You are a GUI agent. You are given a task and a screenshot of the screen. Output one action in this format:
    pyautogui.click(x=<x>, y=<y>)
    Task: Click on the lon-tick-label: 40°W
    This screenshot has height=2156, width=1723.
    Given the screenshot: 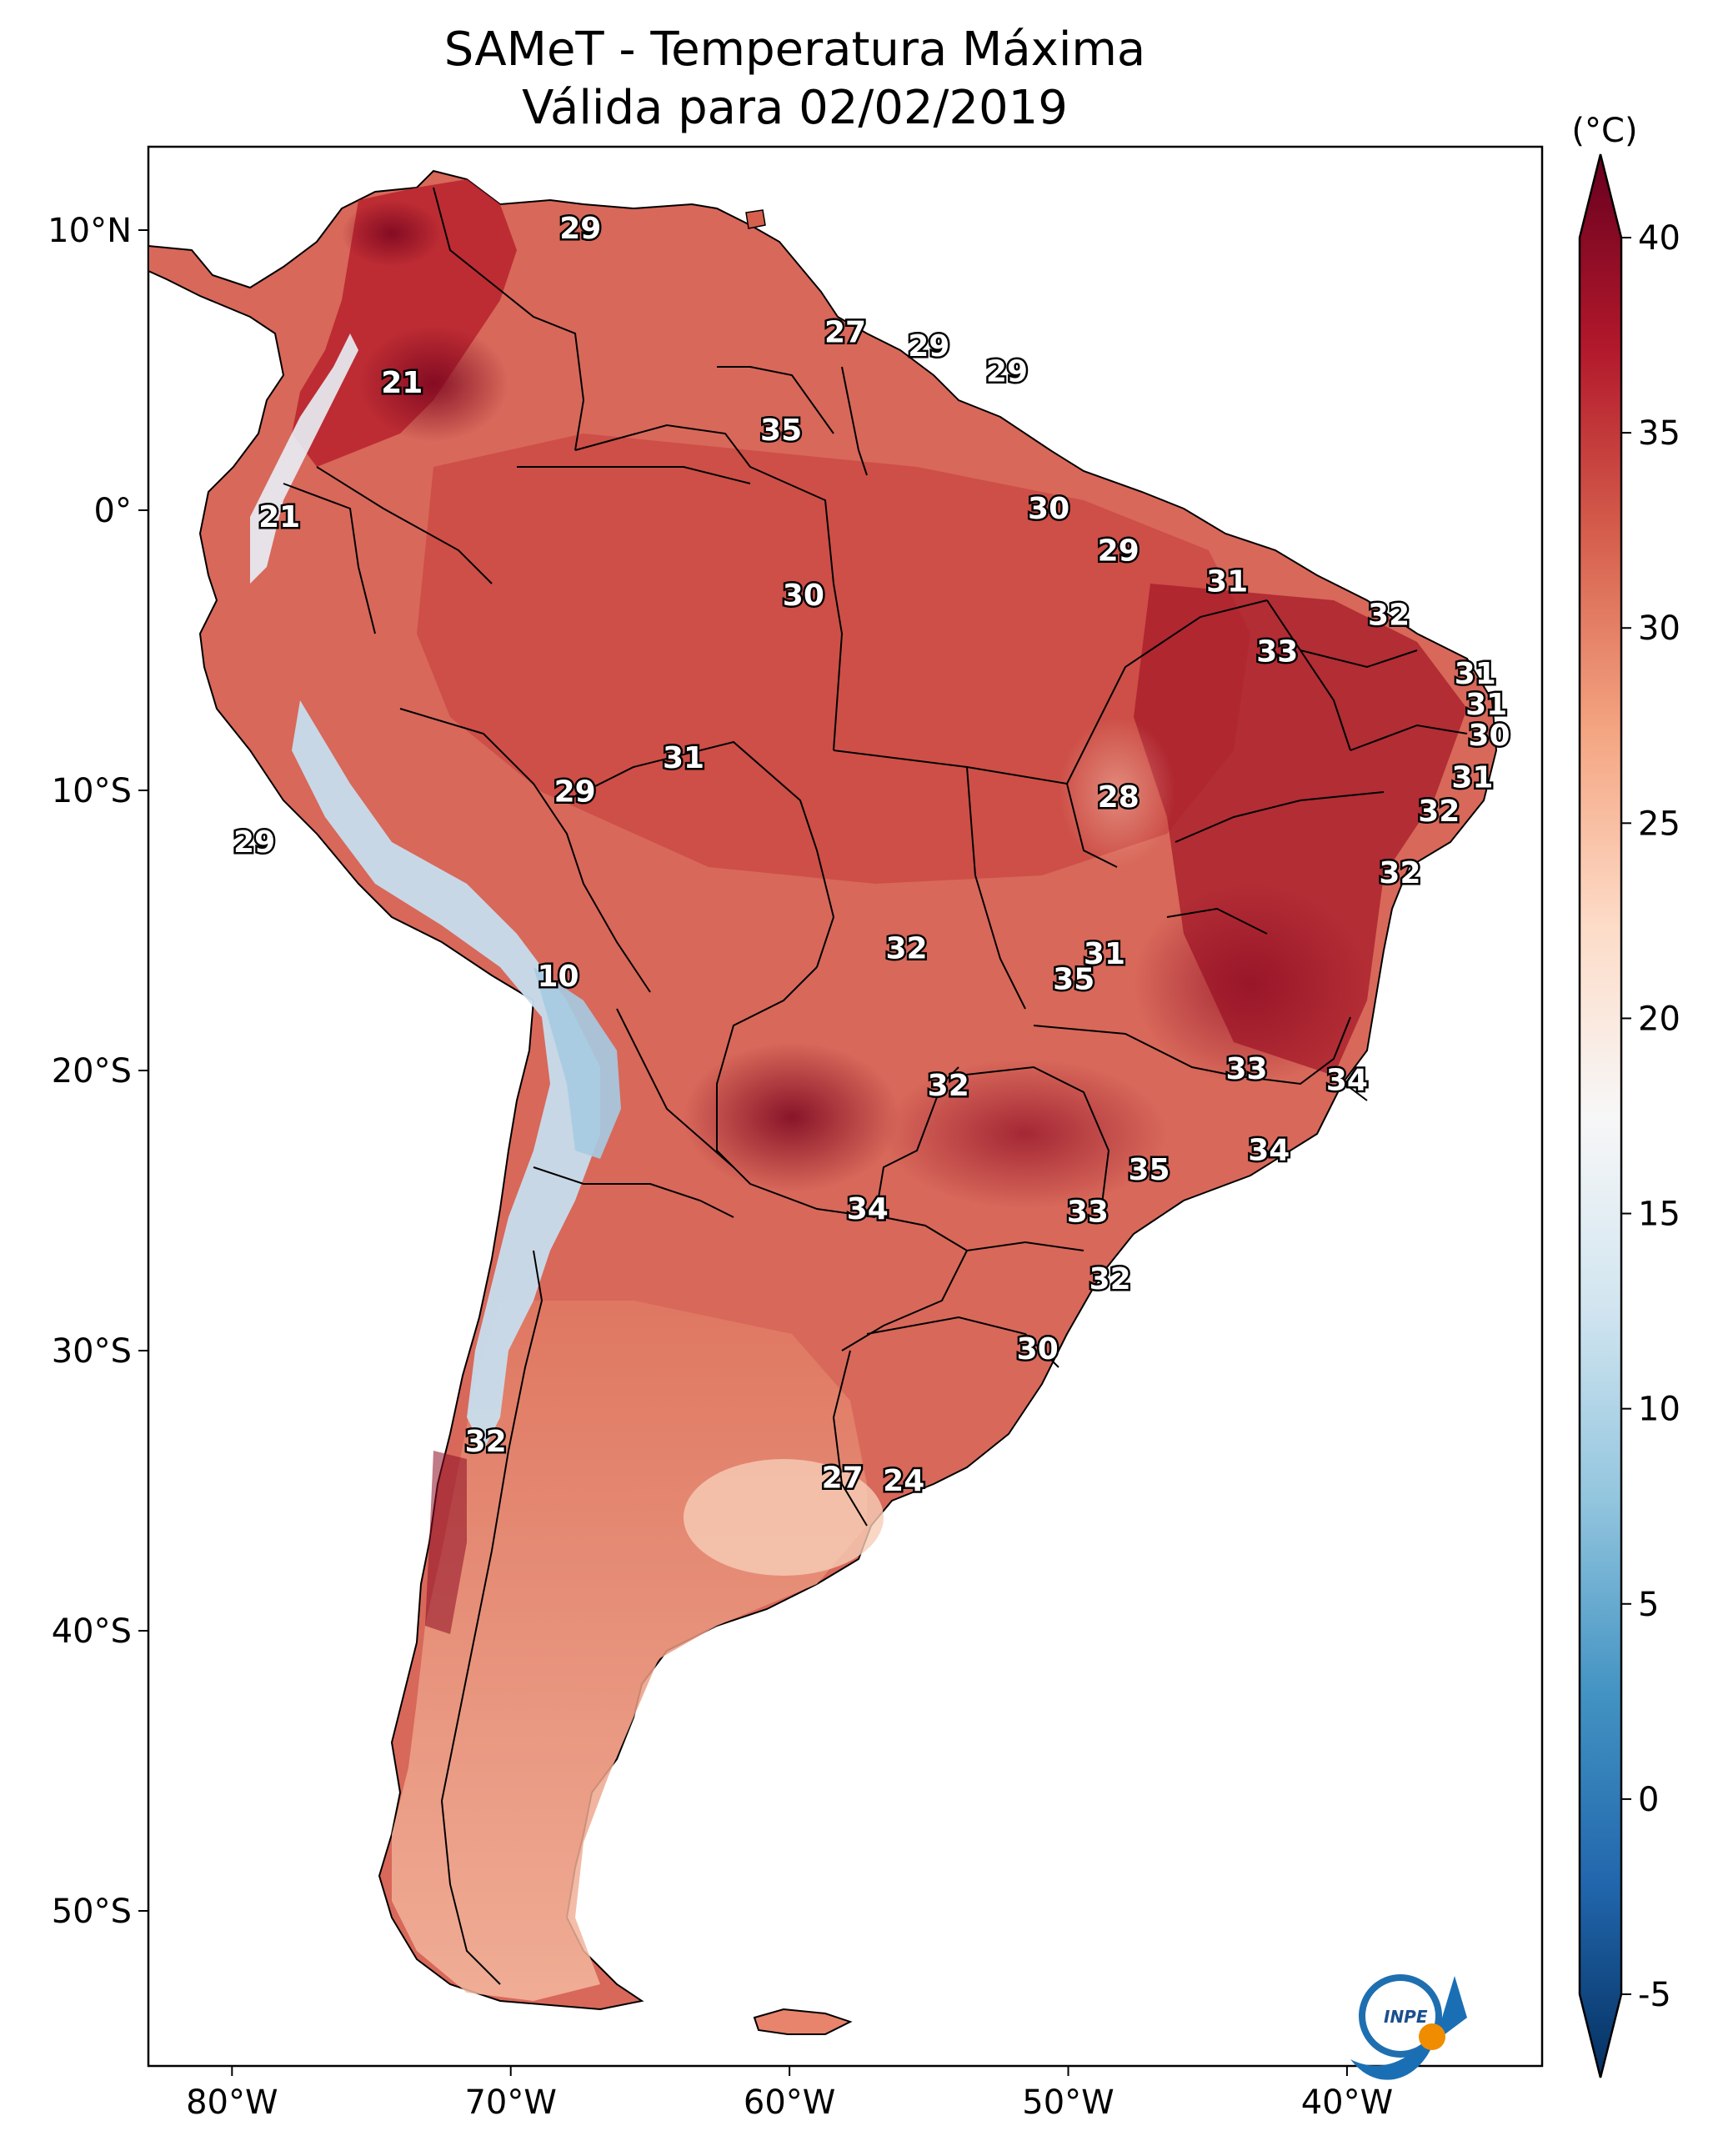 What is the action you would take?
    pyautogui.click(x=1347, y=2102)
    